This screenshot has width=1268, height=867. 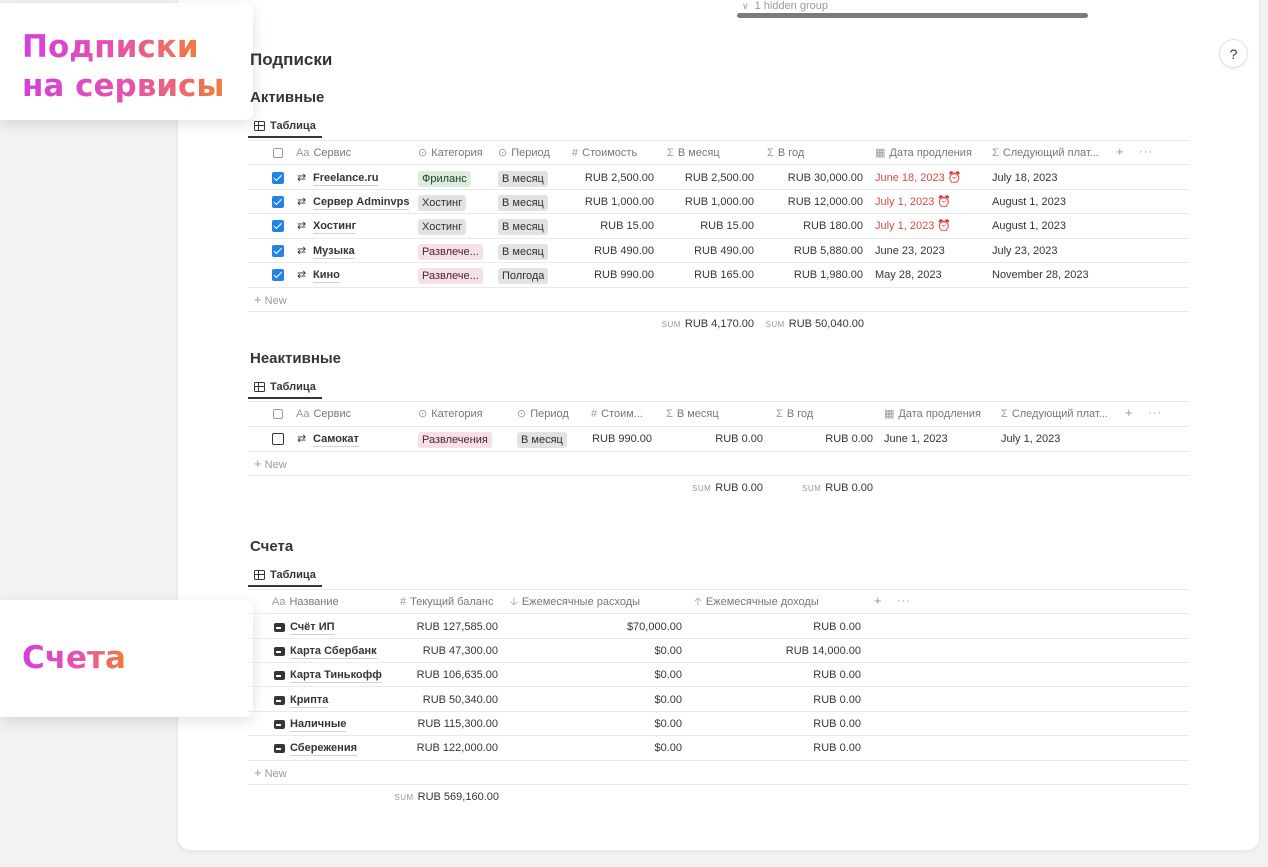 I want to click on sum-per-year: SUM RUB 50,040.00, so click(x=815, y=324).